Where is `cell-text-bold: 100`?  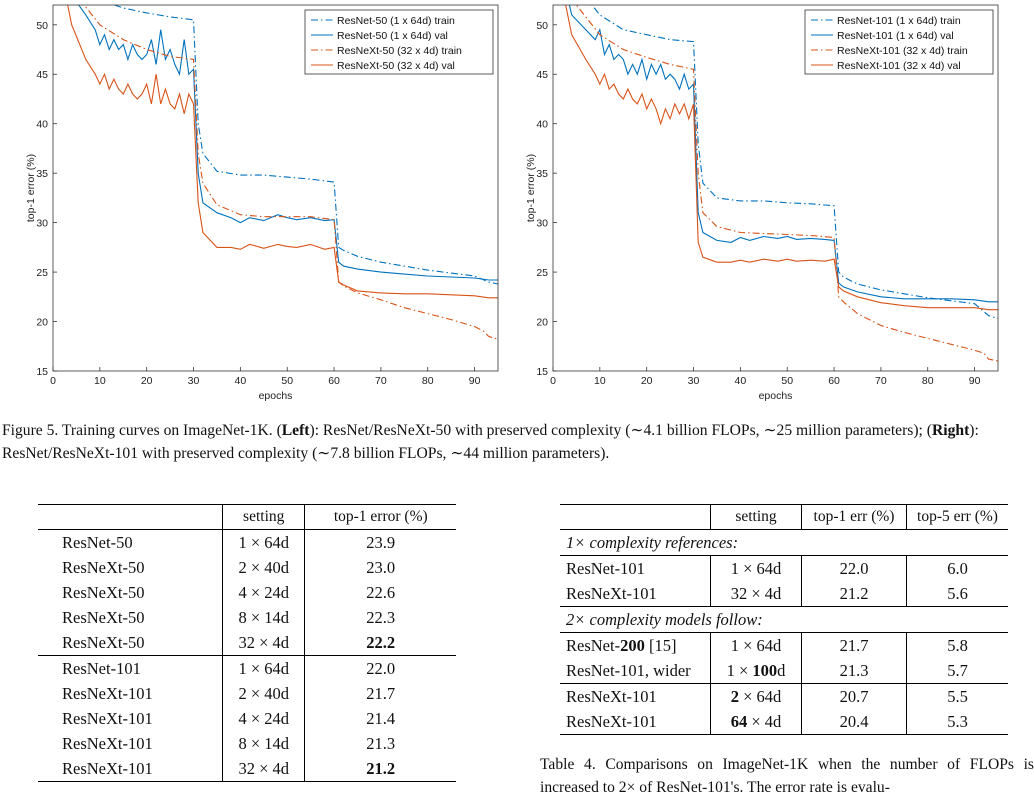 cell-text-bold: 100 is located at coordinates (765, 670).